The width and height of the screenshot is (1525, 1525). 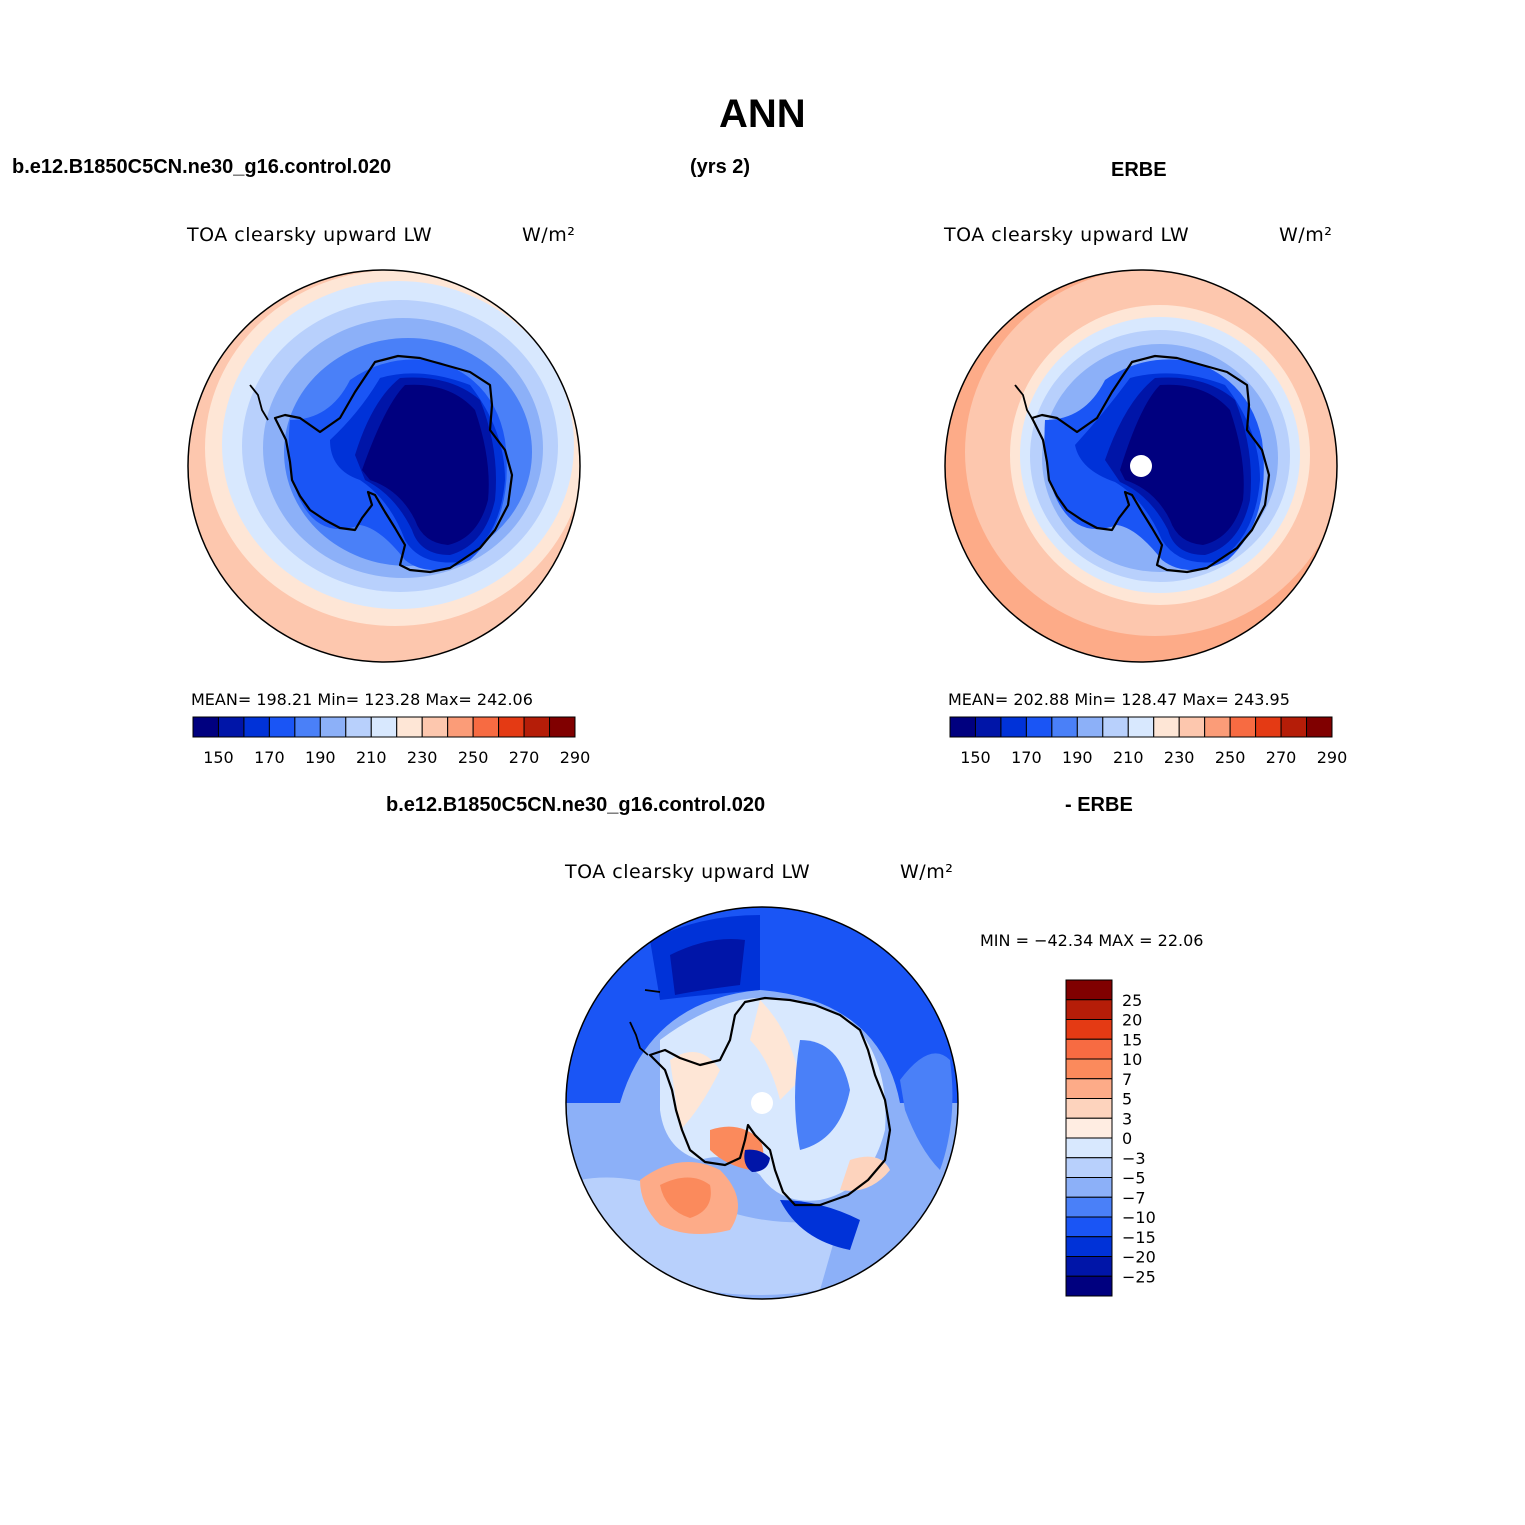 I want to click on obs-panel-stats: MEAN= 202.88 Min= 128.47 Max= 243.95, so click(x=1119, y=699).